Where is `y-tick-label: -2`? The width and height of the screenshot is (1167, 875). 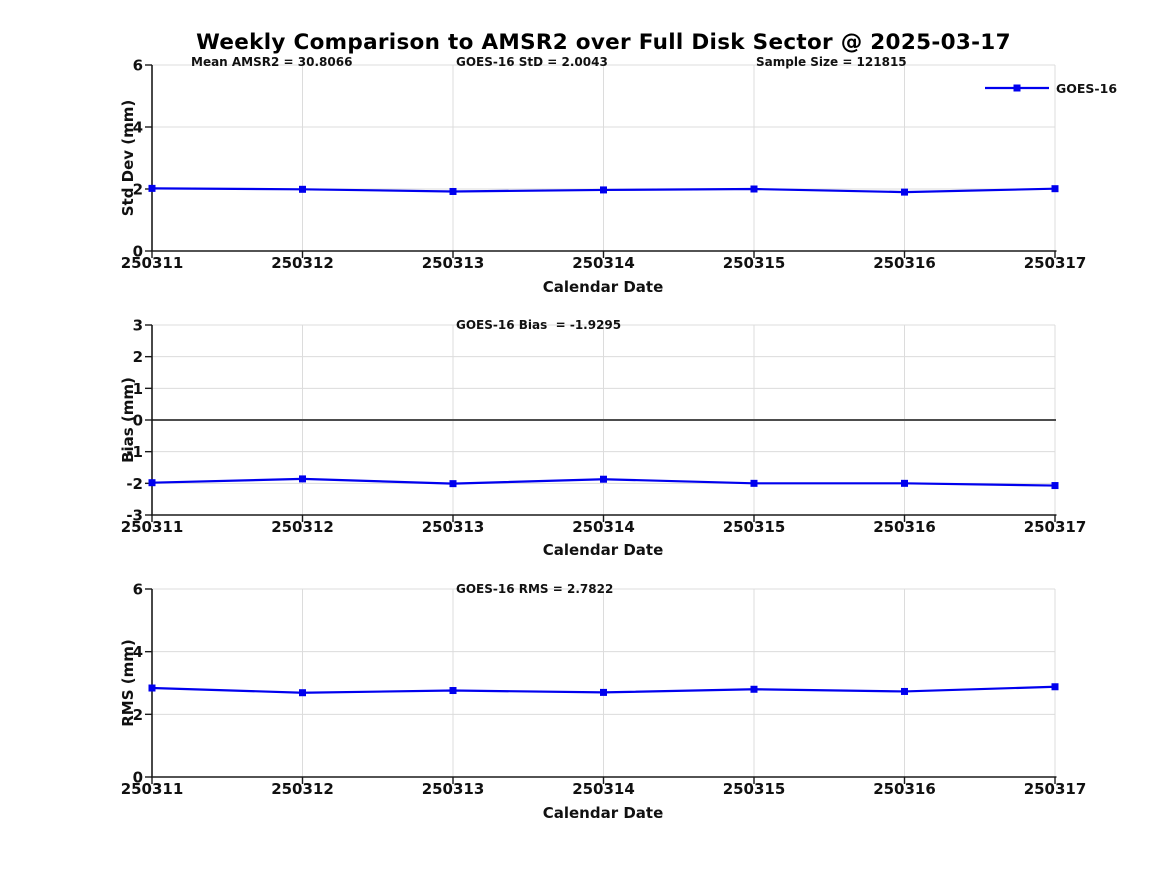 y-tick-label: -2 is located at coordinates (134, 484).